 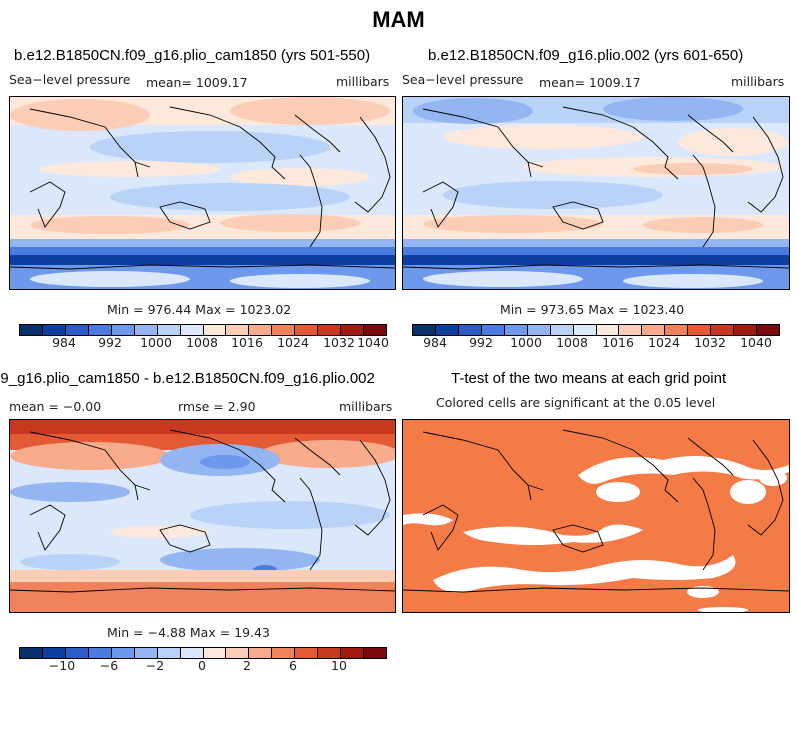 I want to click on panel1-variable: Sea−level pressure, so click(x=70, y=79).